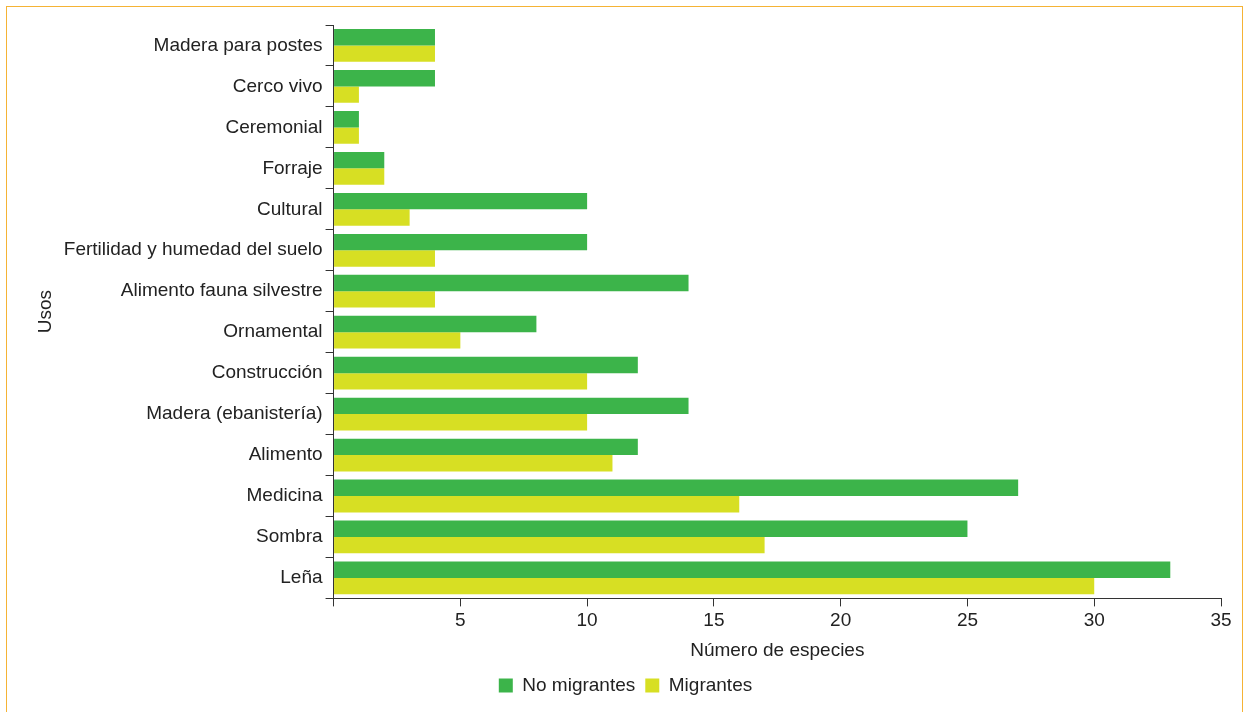  Describe the element at coordinates (274, 126) in the screenshot. I see `y-tick-label: Ceremonial` at that location.